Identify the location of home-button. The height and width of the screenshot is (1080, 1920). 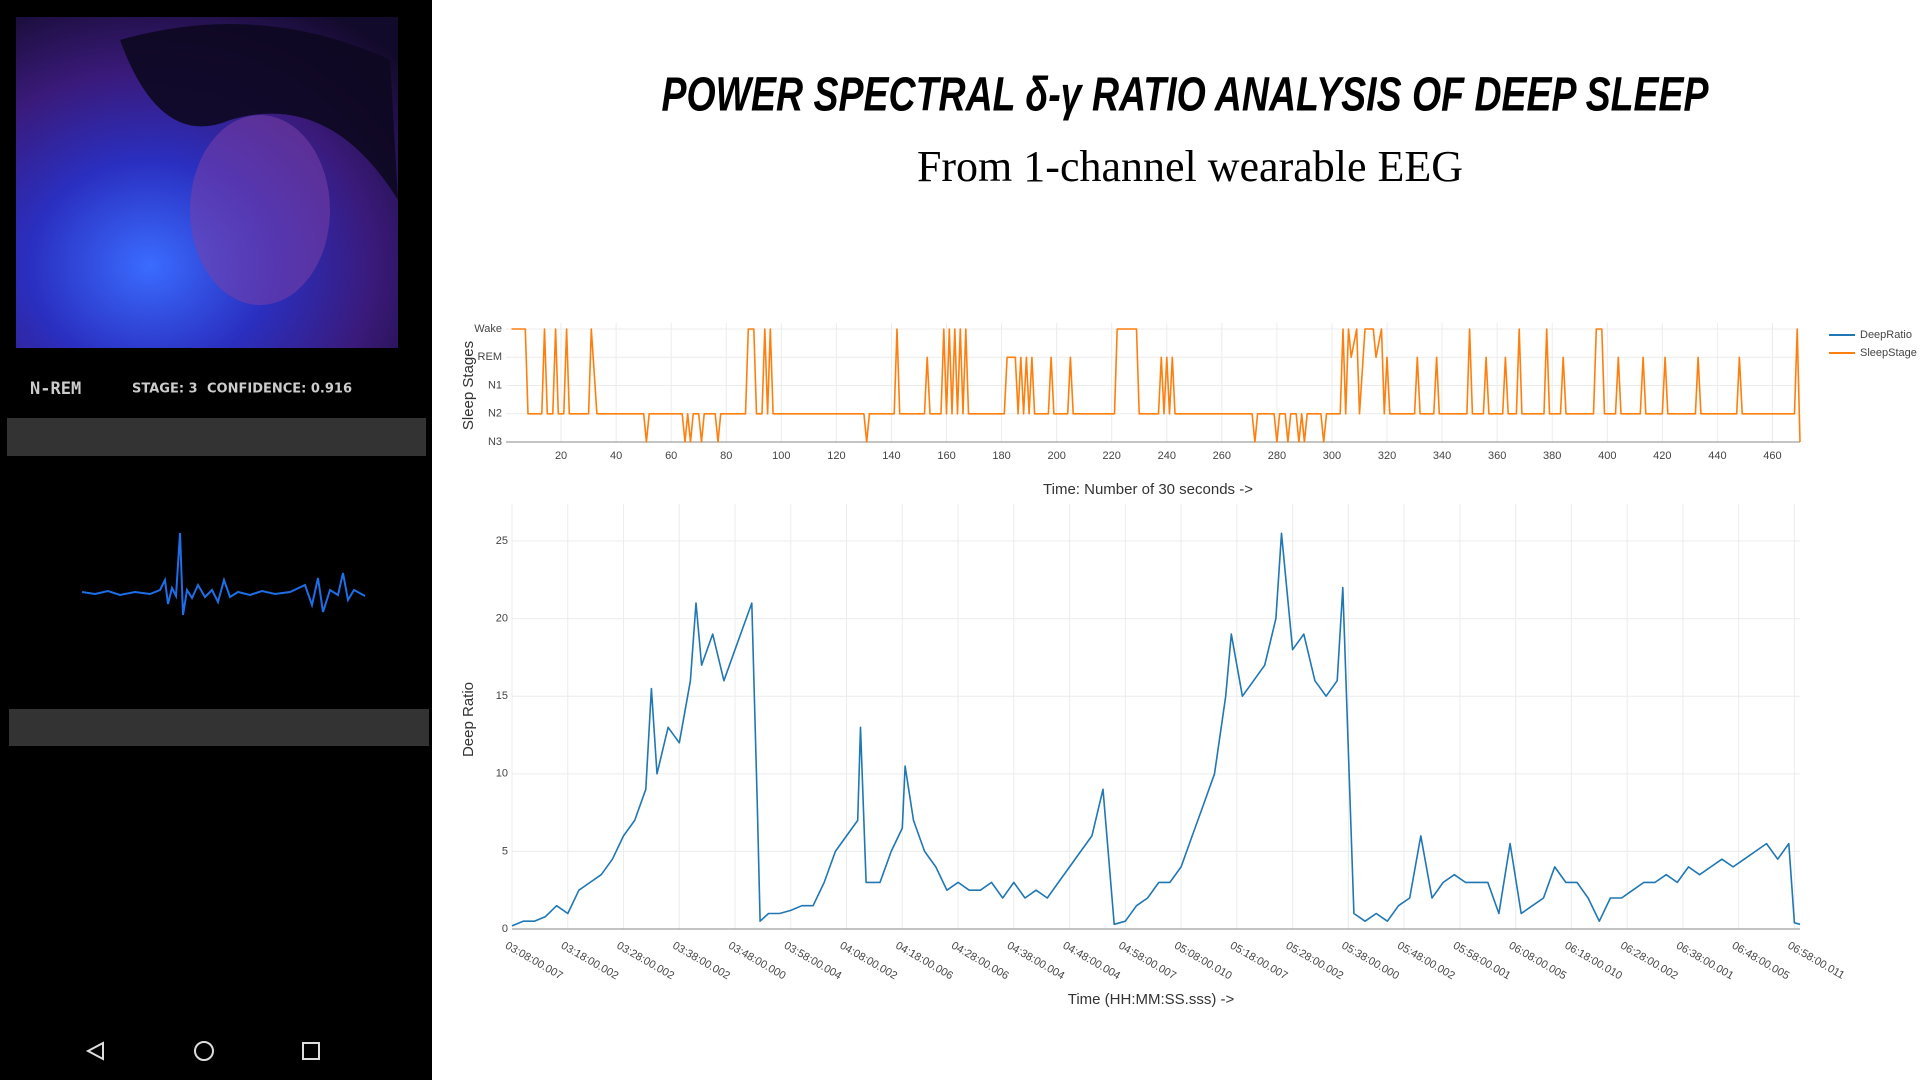
(204, 1051).